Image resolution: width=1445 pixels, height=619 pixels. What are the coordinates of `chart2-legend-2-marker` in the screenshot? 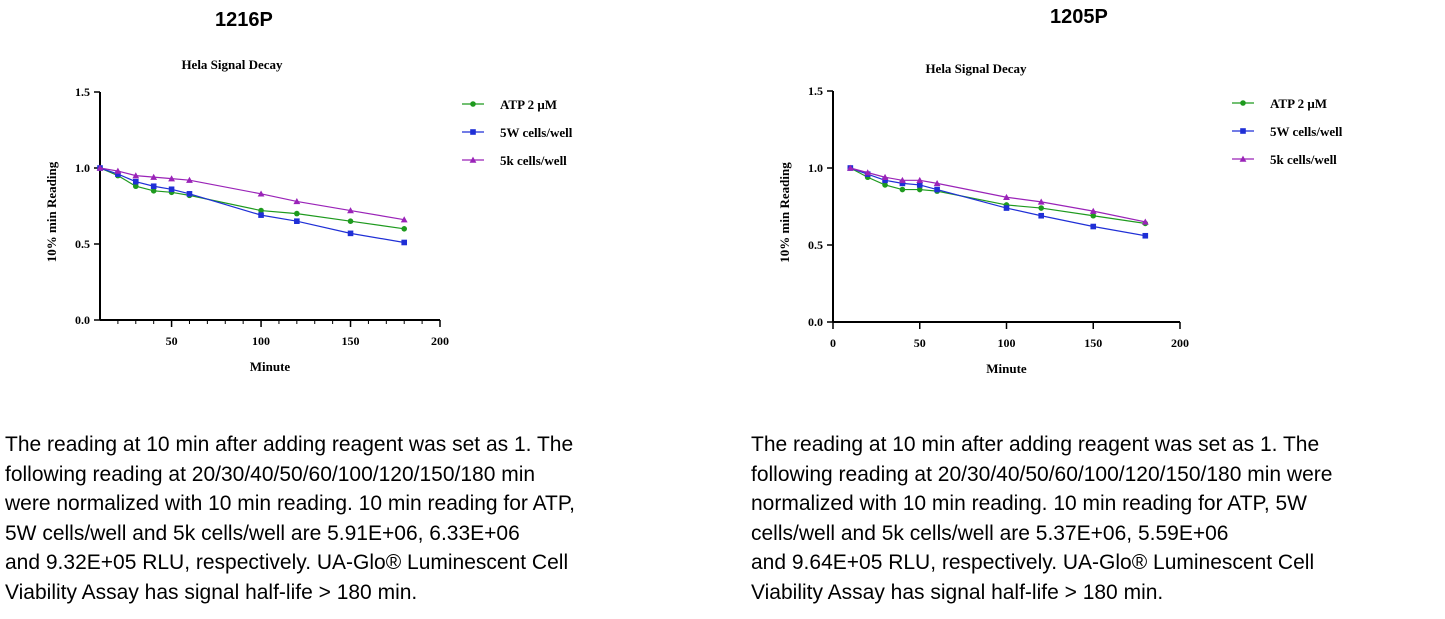 It's located at (1243, 131).